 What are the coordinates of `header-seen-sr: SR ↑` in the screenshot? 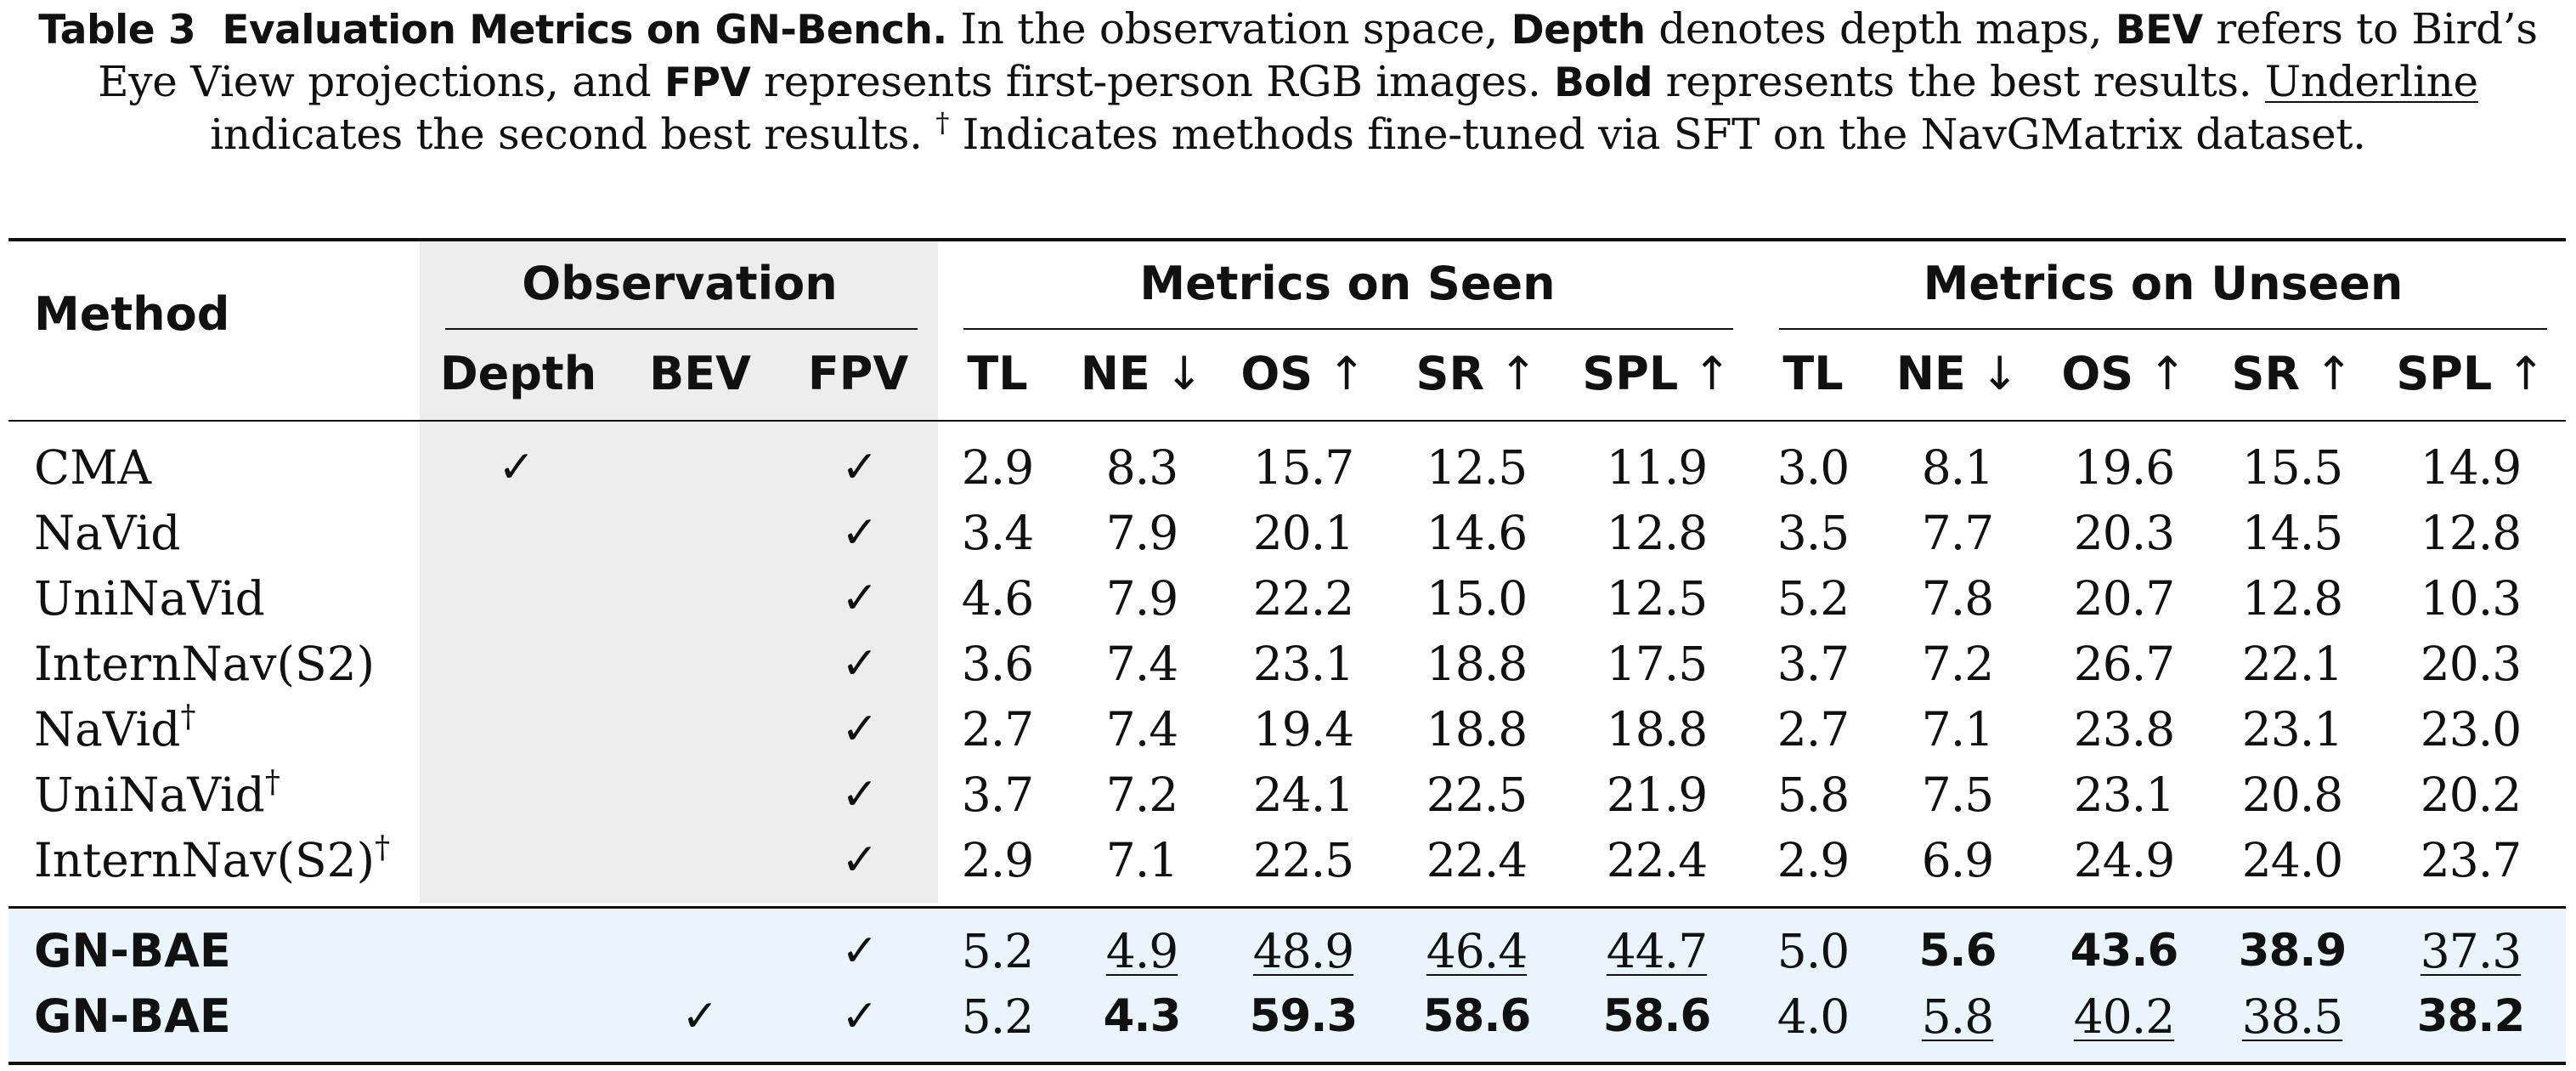 It's located at (1477, 374).